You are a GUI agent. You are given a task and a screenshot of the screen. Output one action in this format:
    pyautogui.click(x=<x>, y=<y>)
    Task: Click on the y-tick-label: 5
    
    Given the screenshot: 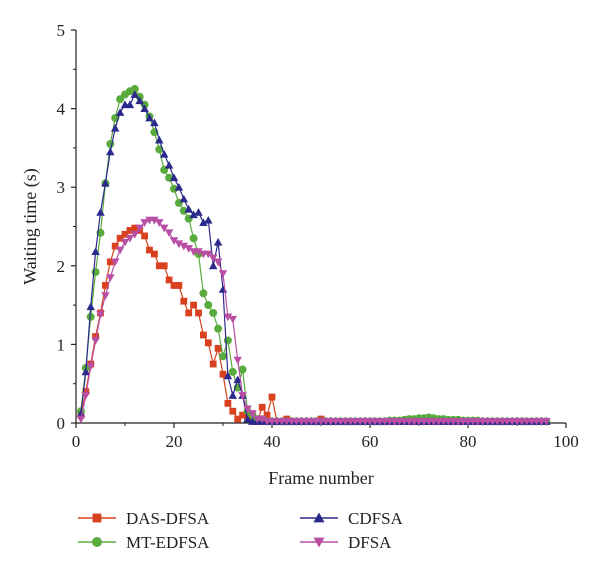 What is the action you would take?
    pyautogui.click(x=61, y=30)
    